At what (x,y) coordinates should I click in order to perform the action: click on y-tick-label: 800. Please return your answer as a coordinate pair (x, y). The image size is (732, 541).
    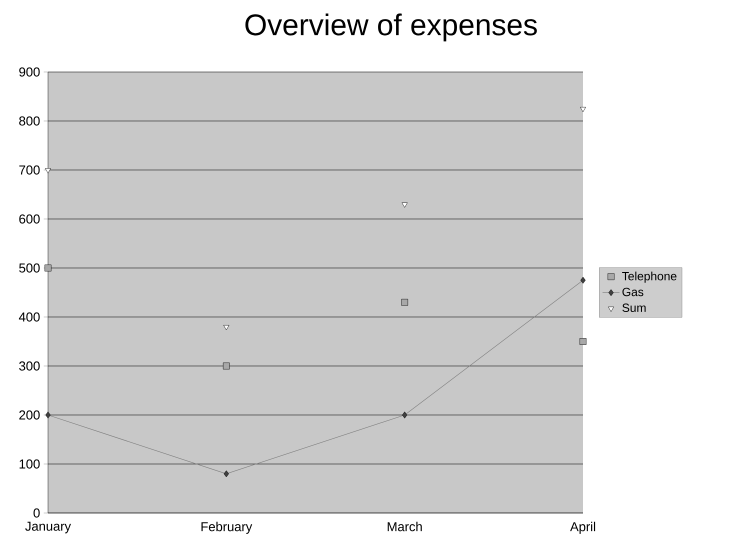
    Looking at the image, I should click on (29, 121).